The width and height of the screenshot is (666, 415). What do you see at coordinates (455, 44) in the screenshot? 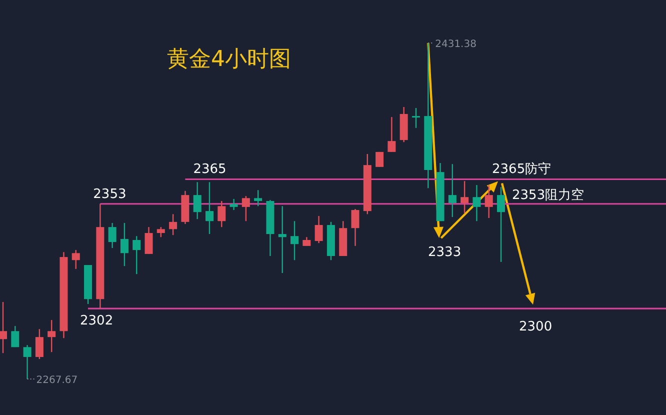
I see `annotation: 2431.38` at bounding box center [455, 44].